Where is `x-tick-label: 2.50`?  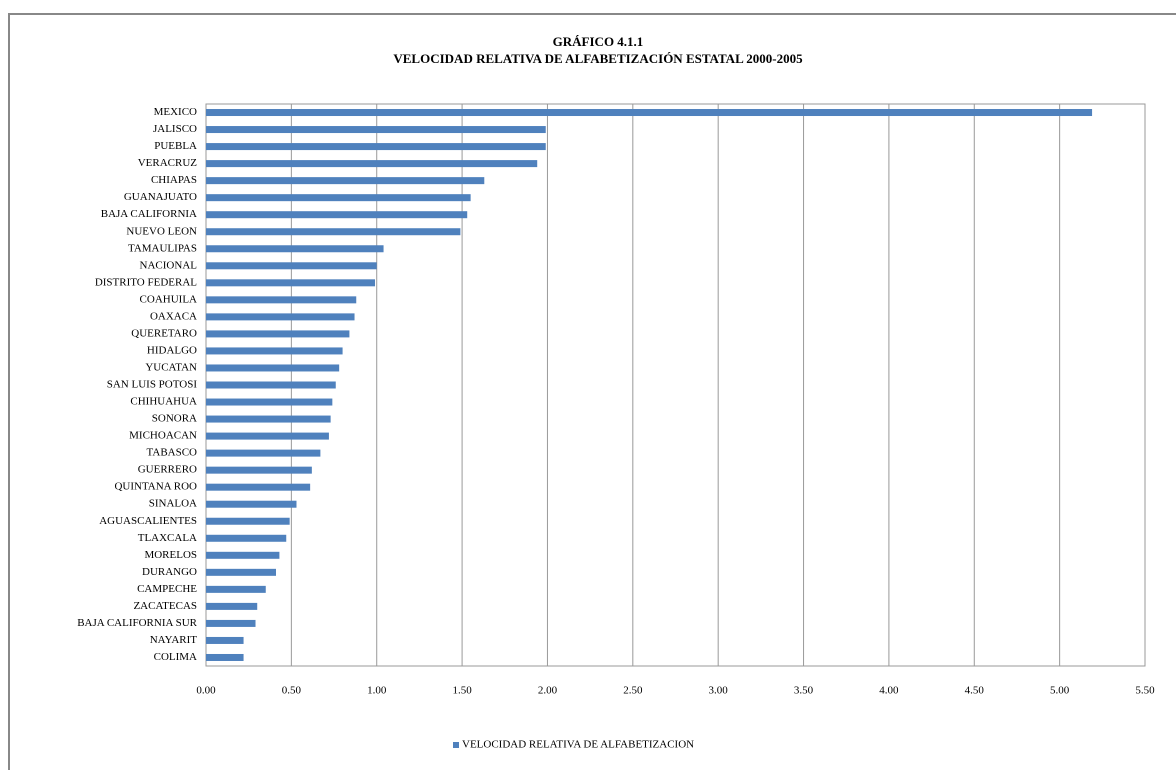 x-tick-label: 2.50 is located at coordinates (633, 691).